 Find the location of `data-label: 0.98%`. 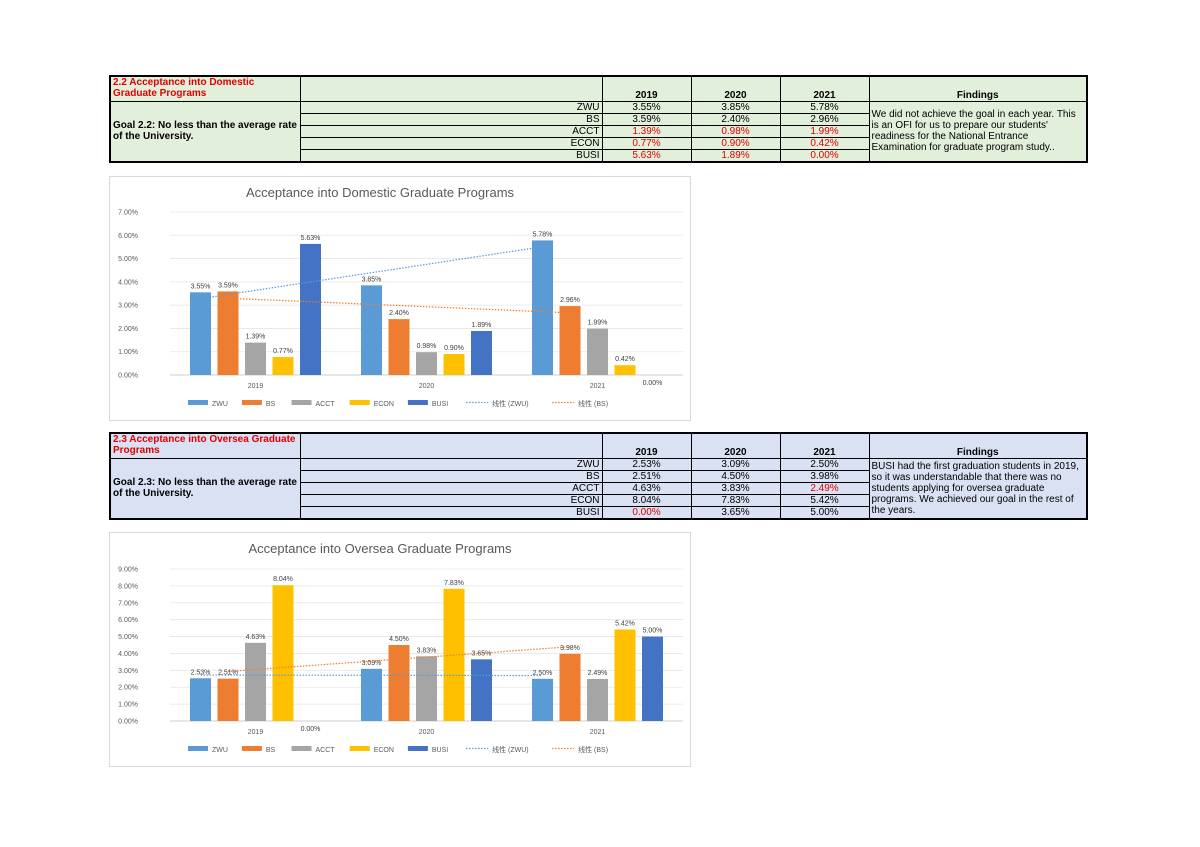

data-label: 0.98% is located at coordinates (427, 346).